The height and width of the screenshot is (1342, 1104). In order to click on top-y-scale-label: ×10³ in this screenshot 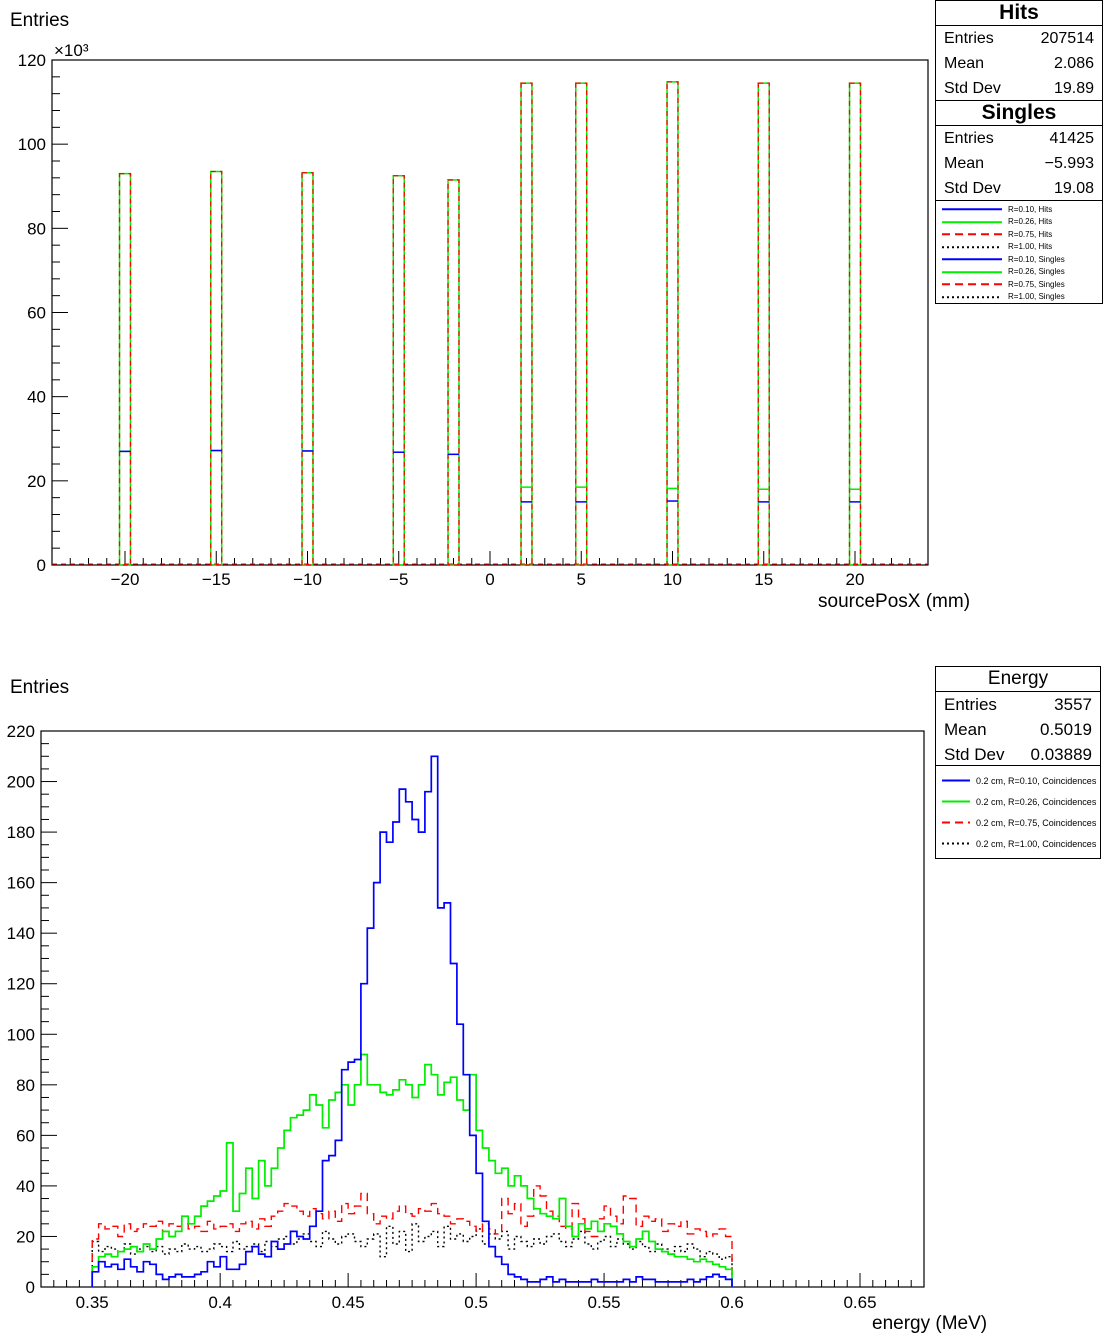, I will do `click(71, 50)`.